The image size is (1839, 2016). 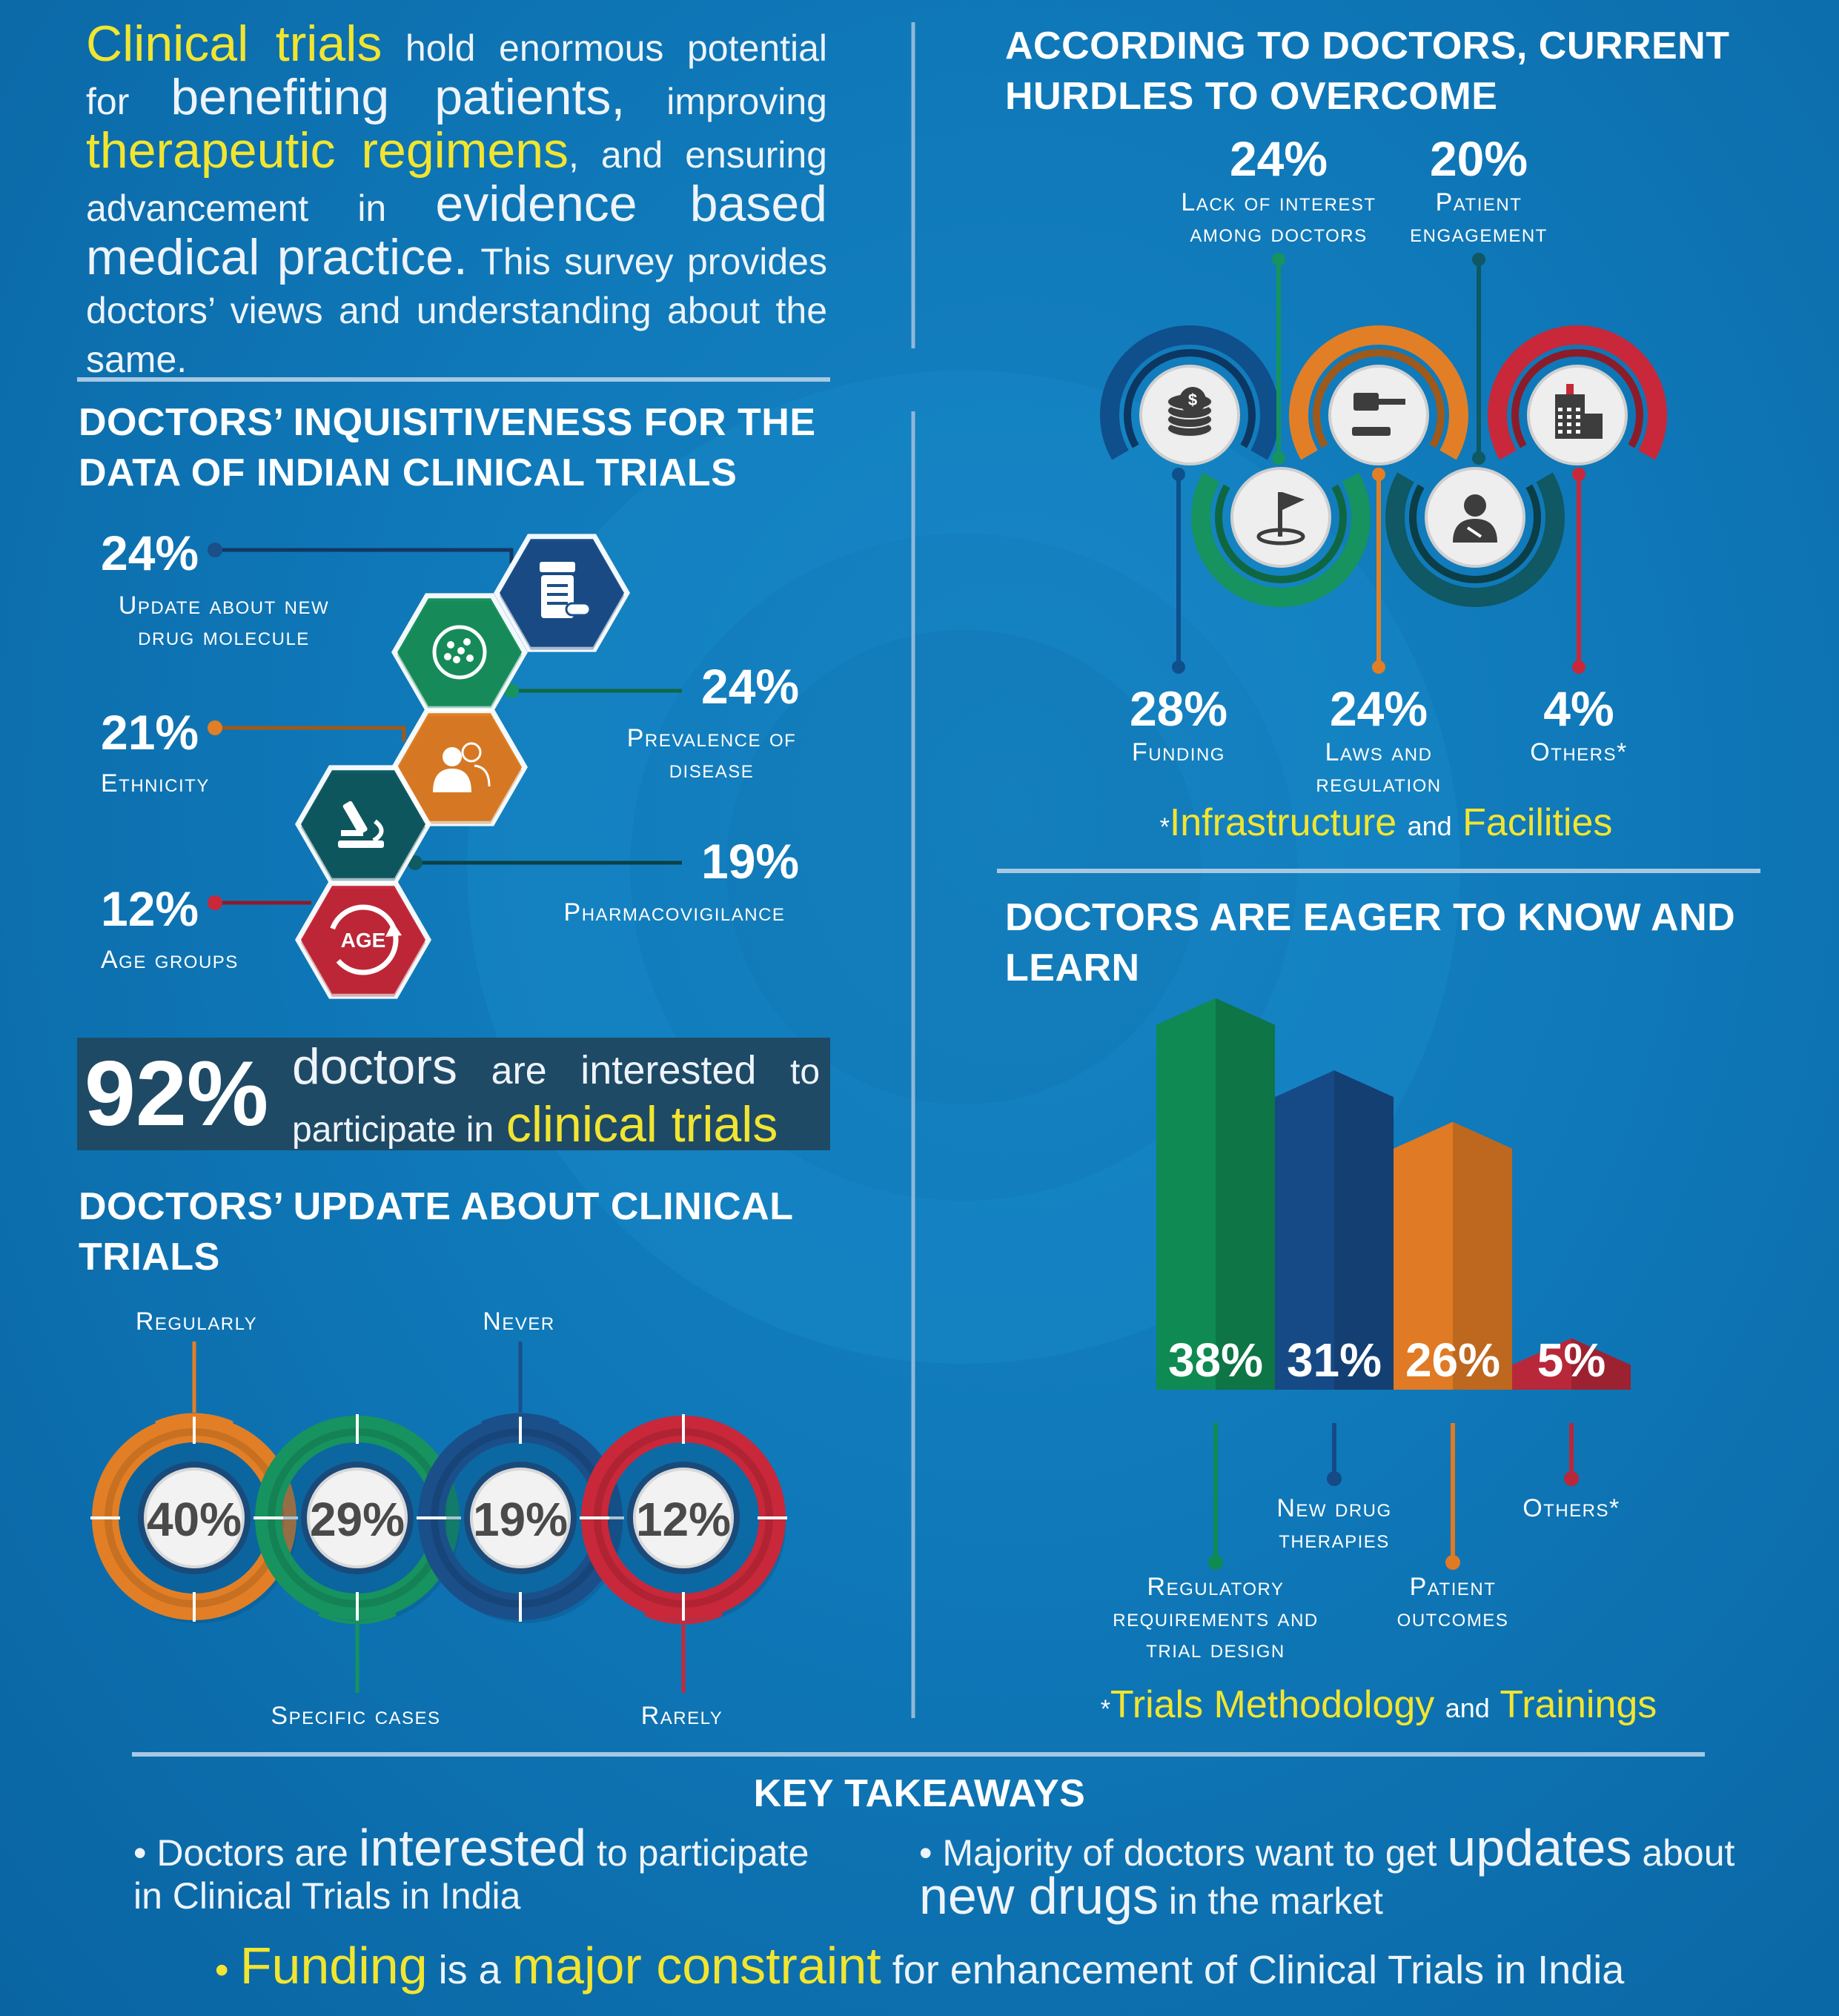 What do you see at coordinates (1283, 823) in the screenshot?
I see `hurdles-footnote-infrastructure: Infrastructure` at bounding box center [1283, 823].